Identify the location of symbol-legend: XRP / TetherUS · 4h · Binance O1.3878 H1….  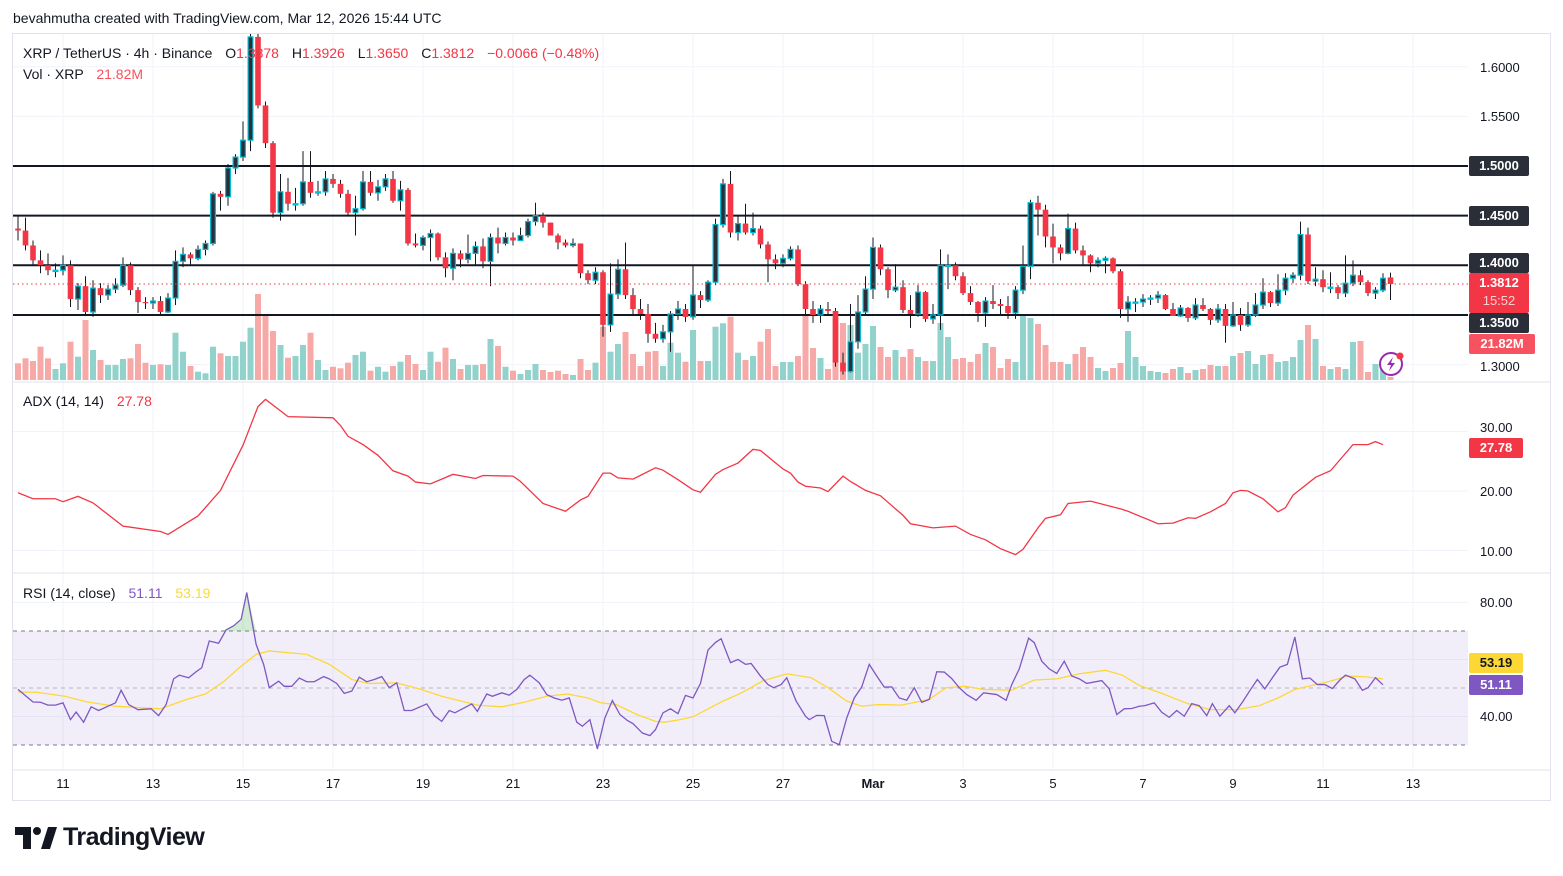
(311, 53).